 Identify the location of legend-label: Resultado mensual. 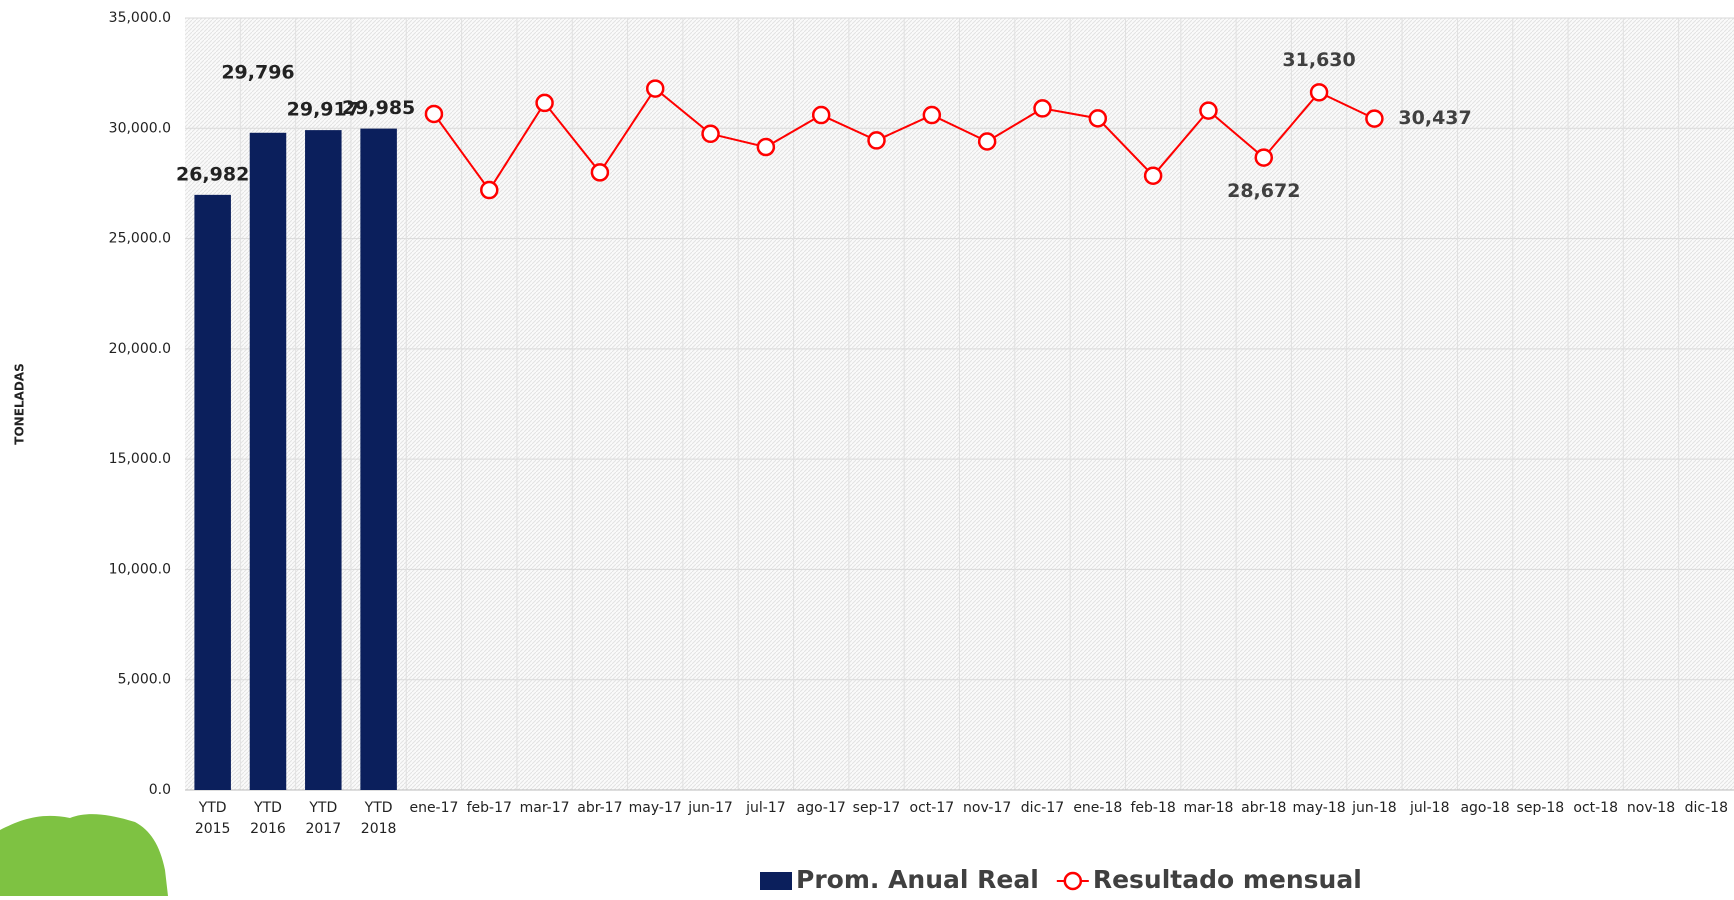
(1227, 879).